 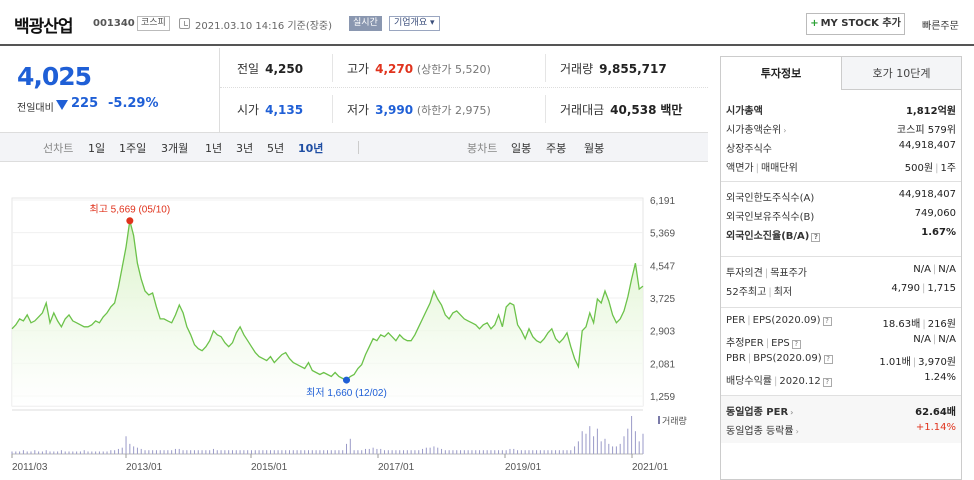 I want to click on low-price: 저가 3,990 (하한가 2,975), so click(x=419, y=109).